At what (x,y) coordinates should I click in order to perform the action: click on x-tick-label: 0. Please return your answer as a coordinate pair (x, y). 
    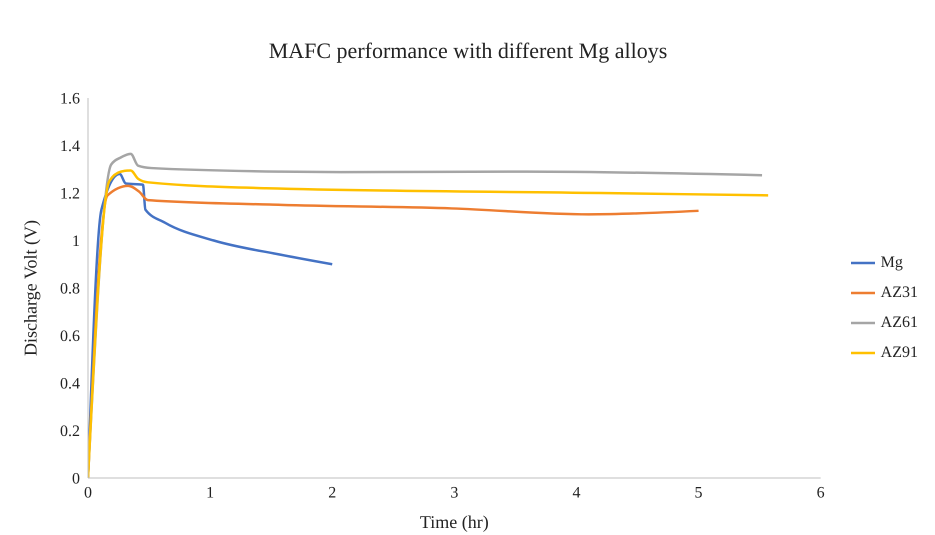
    Looking at the image, I should click on (88, 493).